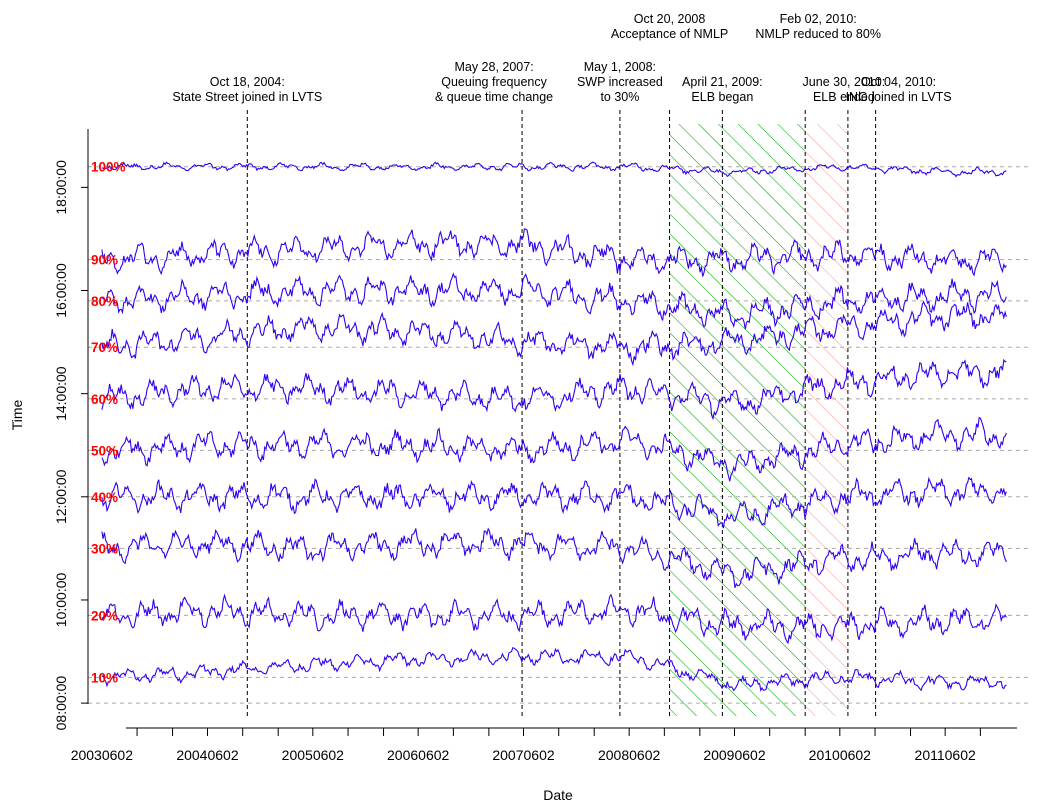  I want to click on x-tick-label-2: 20040602, so click(207, 755).